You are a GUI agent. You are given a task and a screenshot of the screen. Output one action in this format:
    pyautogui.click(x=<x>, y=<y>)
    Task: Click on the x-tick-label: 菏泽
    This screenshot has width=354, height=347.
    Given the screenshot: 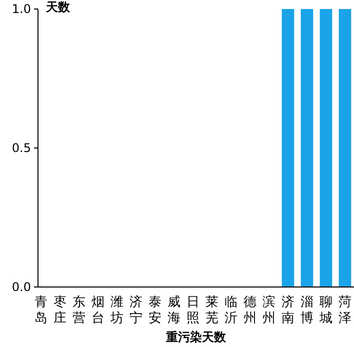 What is the action you would take?
    pyautogui.click(x=345, y=310)
    